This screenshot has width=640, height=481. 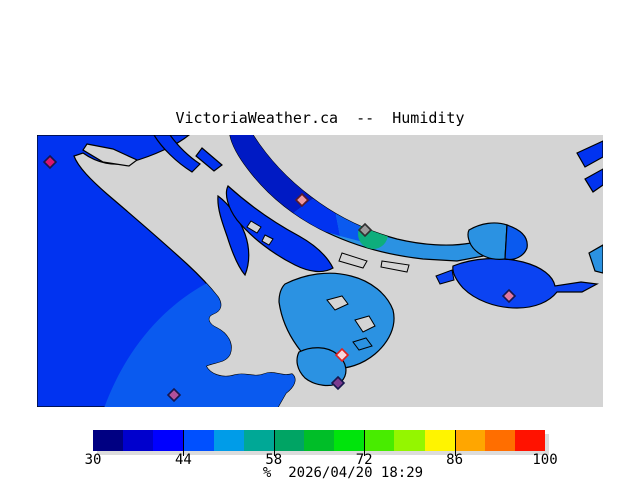 I want to click on page-title: VictoriaWeather.ca -- Humidity, so click(x=320, y=118).